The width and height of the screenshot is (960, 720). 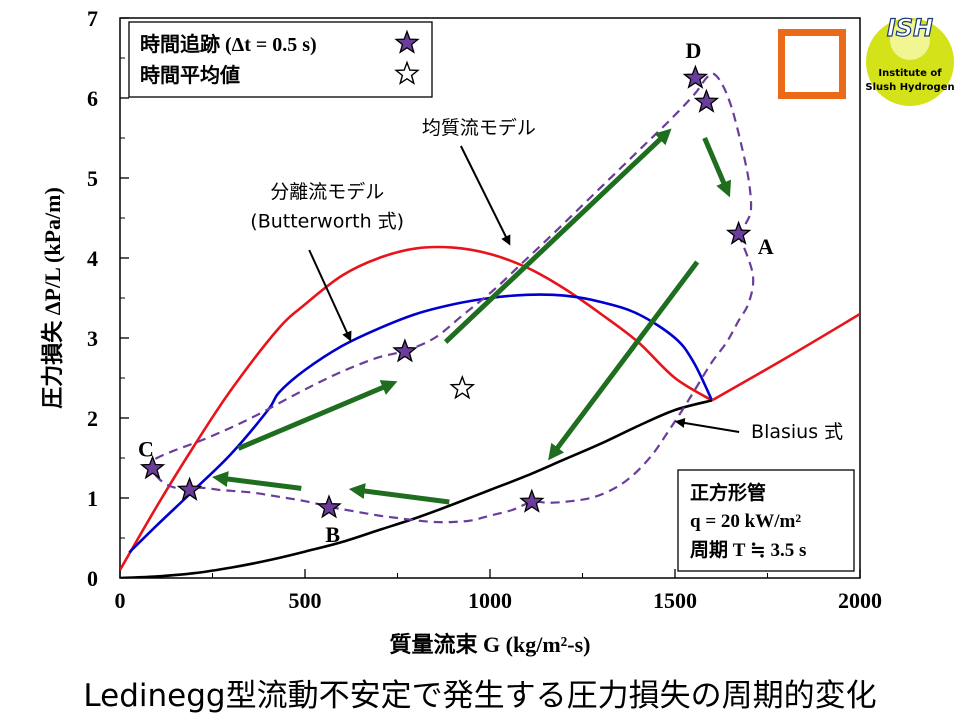 What do you see at coordinates (92, 338) in the screenshot?
I see `y-tick-label: 3` at bounding box center [92, 338].